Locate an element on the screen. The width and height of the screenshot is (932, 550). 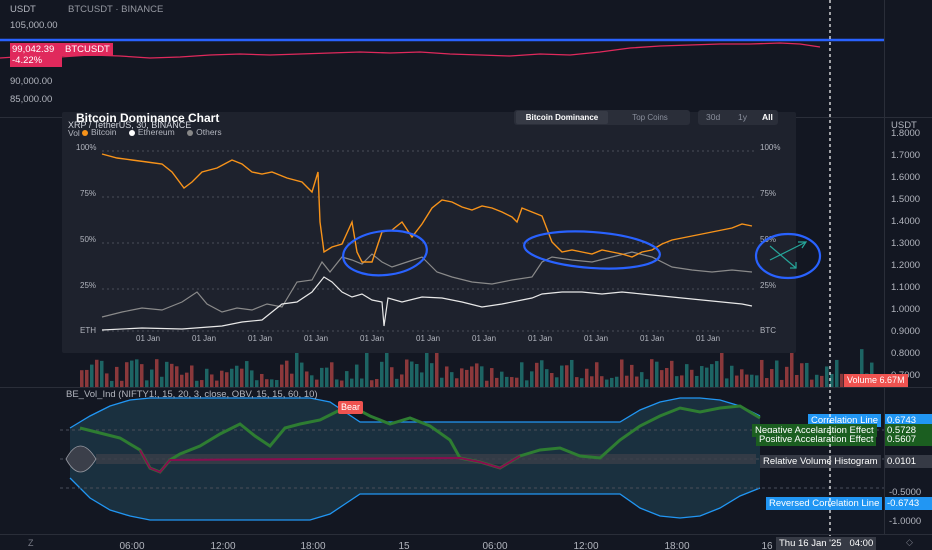
range-30d: 30d is located at coordinates (713, 117).